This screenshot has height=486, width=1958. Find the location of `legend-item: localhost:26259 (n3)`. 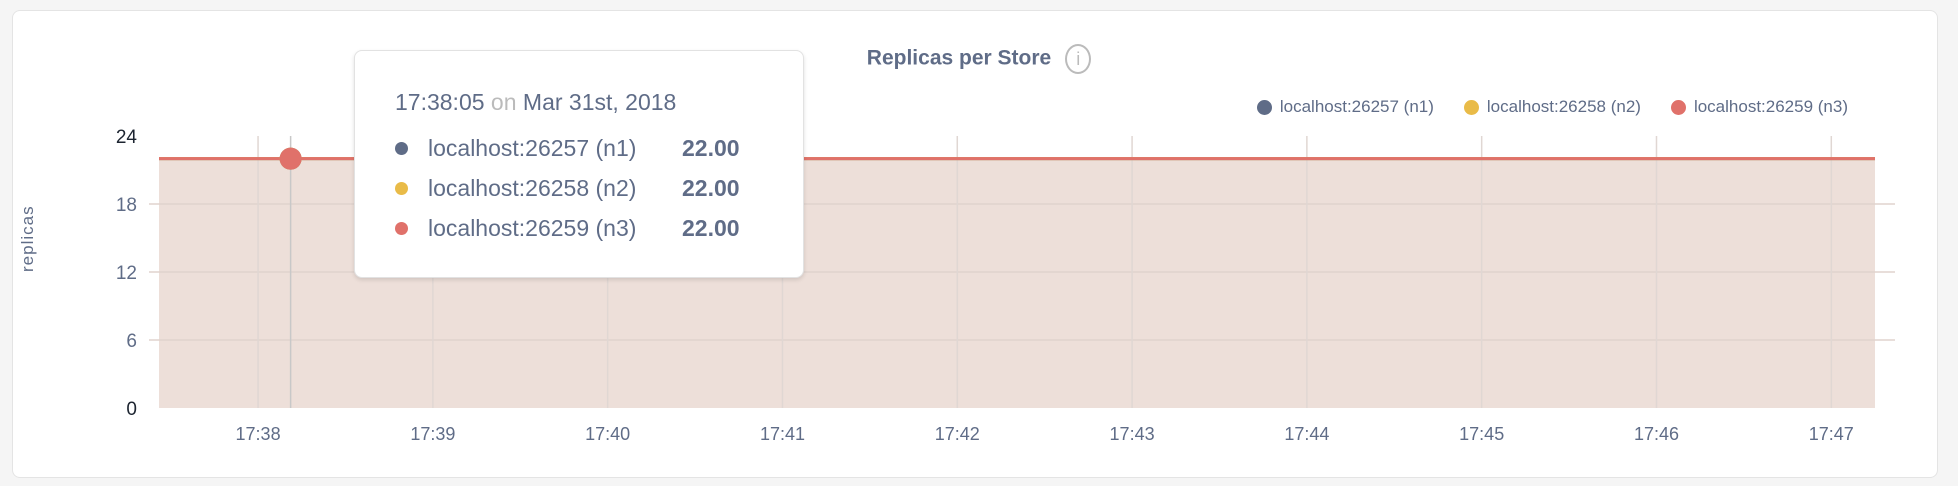

legend-item: localhost:26259 (n3) is located at coordinates (1759, 107).